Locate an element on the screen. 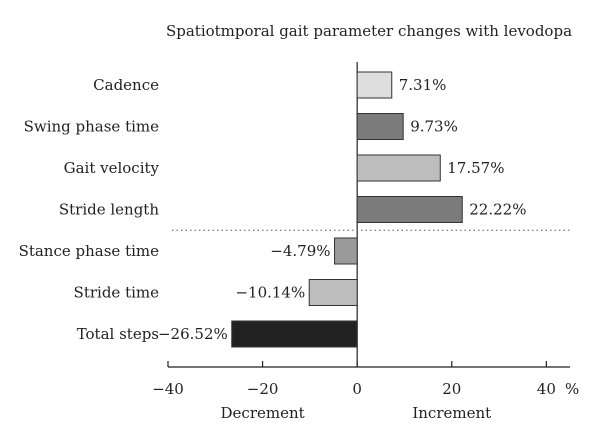  value-label: −4.79% is located at coordinates (300, 251).